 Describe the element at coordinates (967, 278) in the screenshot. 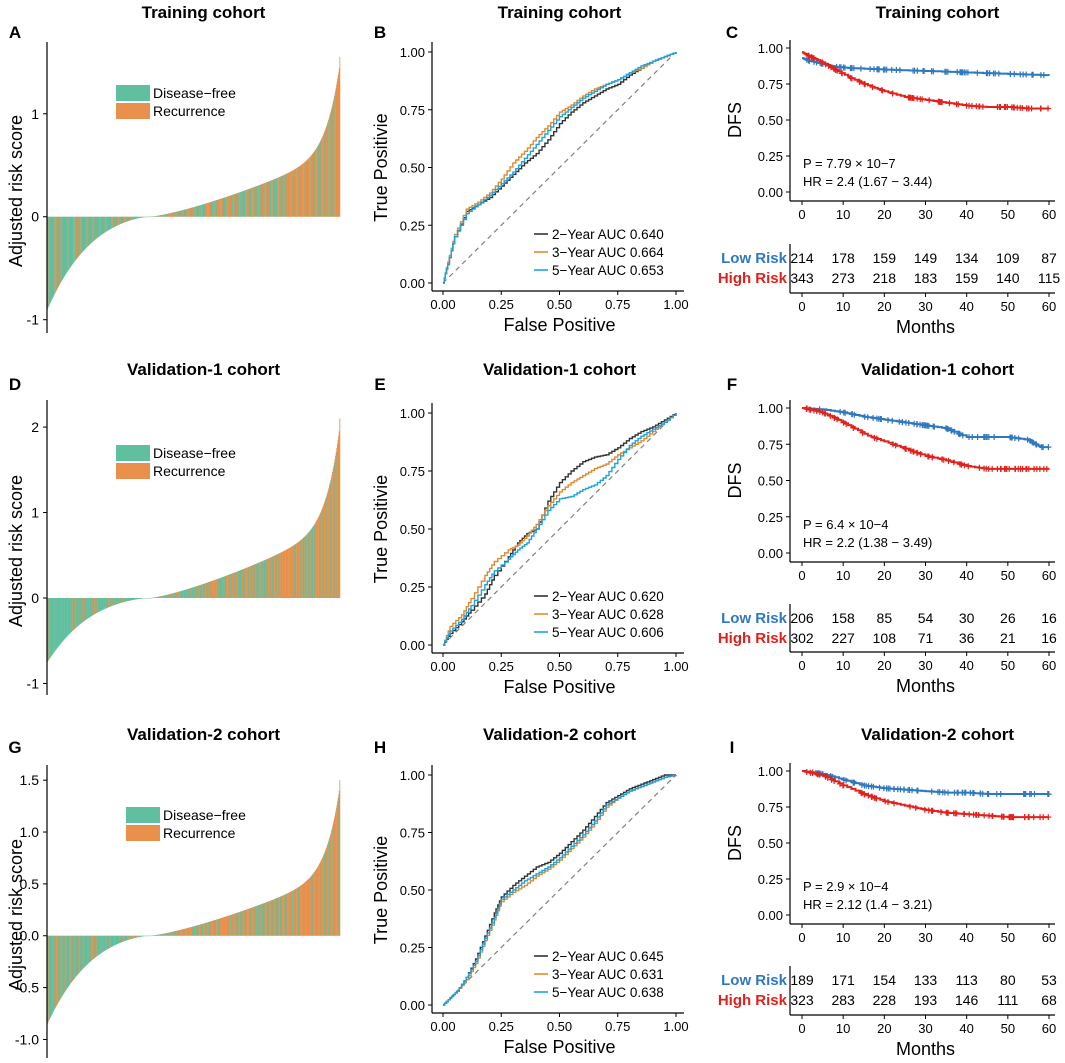

I see `risk-count: 159` at that location.